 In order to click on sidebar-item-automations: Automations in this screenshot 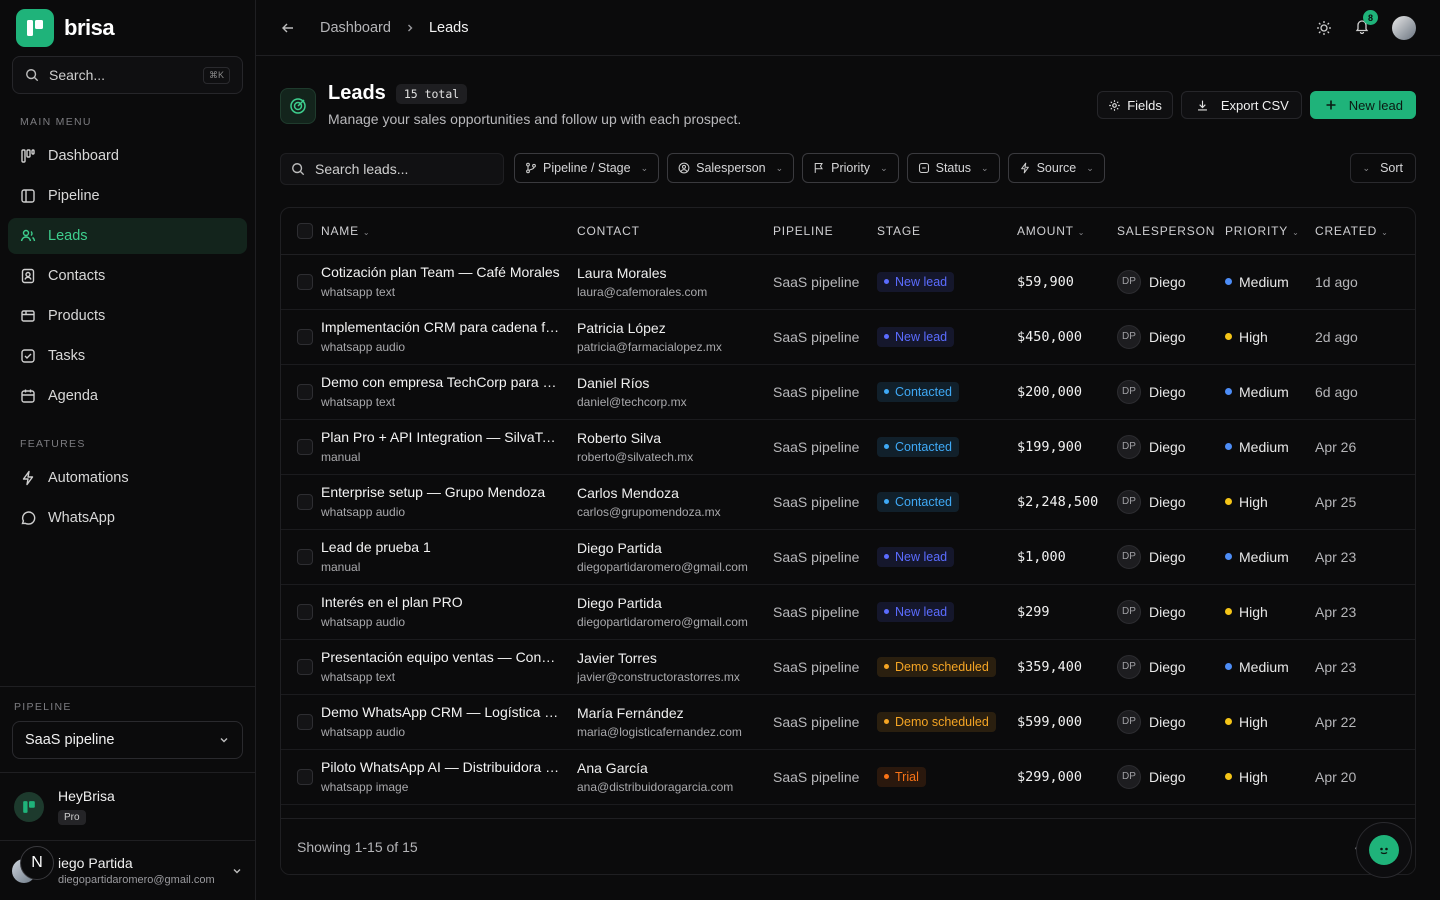, I will do `click(127, 478)`.